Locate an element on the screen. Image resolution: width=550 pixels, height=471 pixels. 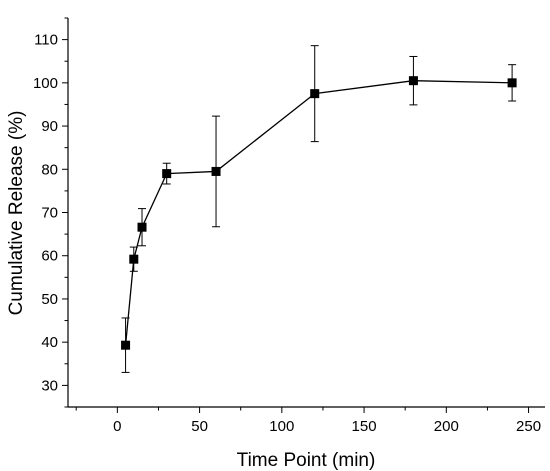
x-tick-label: 200 is located at coordinates (446, 426).